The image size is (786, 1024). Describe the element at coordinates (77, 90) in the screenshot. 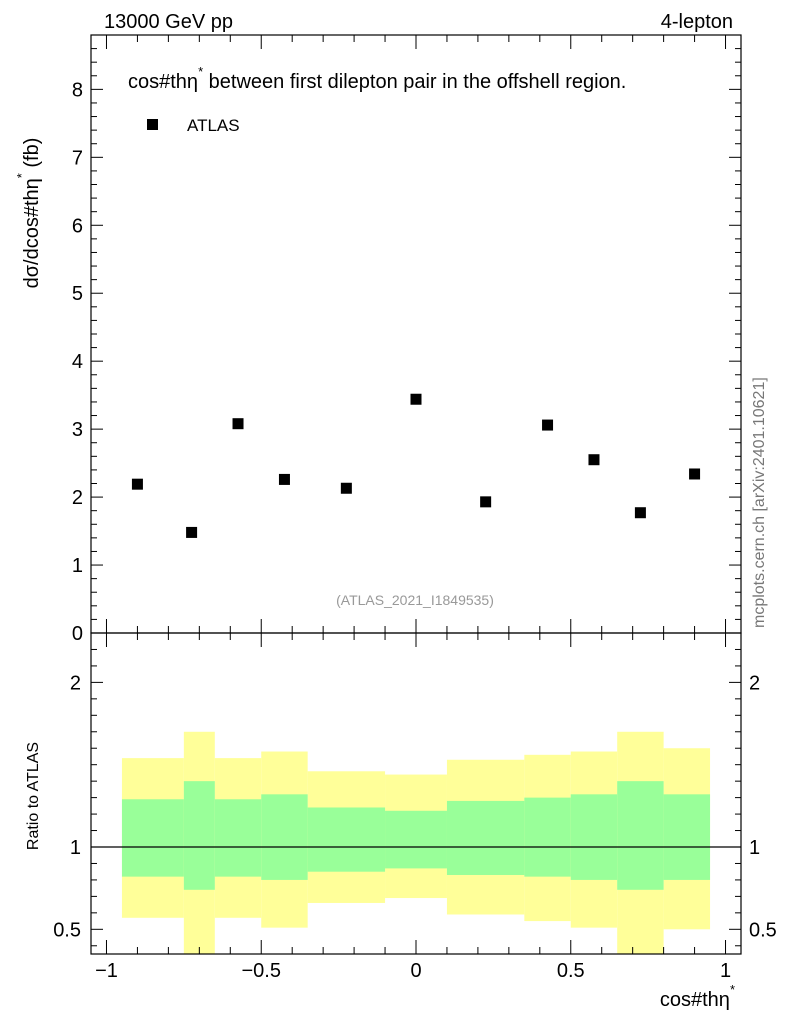

I see `main-y-tick-label: 8` at that location.